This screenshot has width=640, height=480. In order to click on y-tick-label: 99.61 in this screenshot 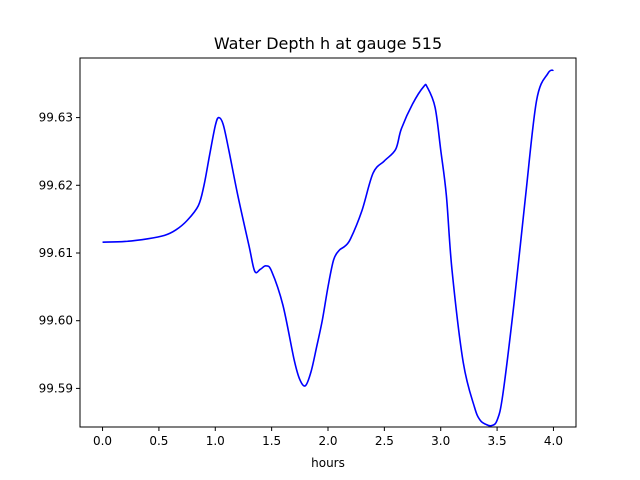, I will do `click(56, 253)`.